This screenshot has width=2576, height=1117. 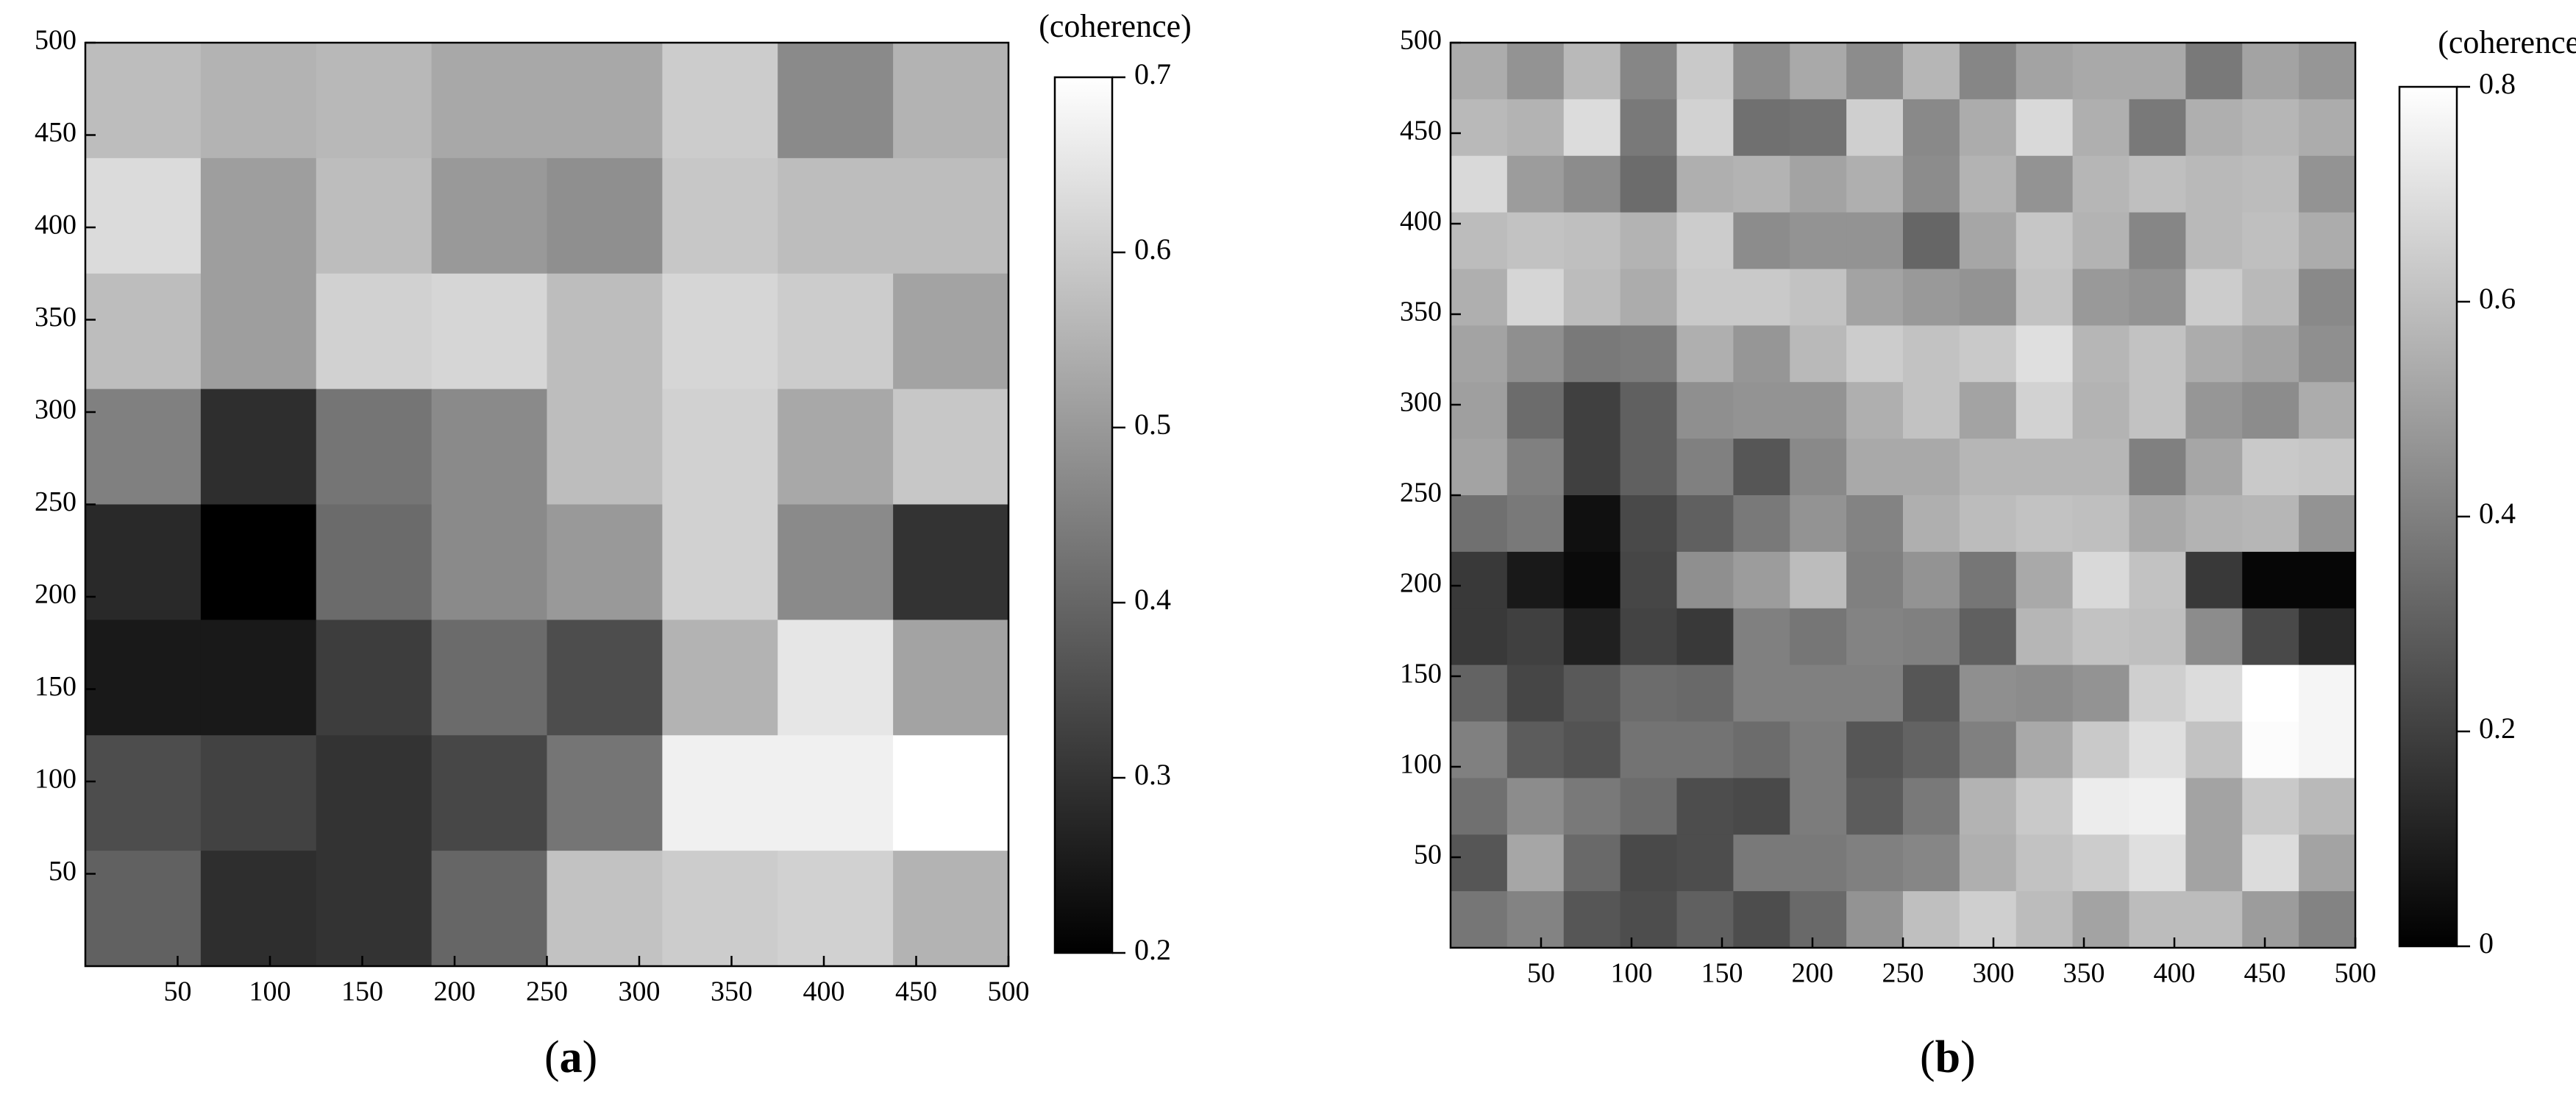 What do you see at coordinates (2270, 524) in the screenshot?
I see `heatmap-cell-b-r8-c14` at bounding box center [2270, 524].